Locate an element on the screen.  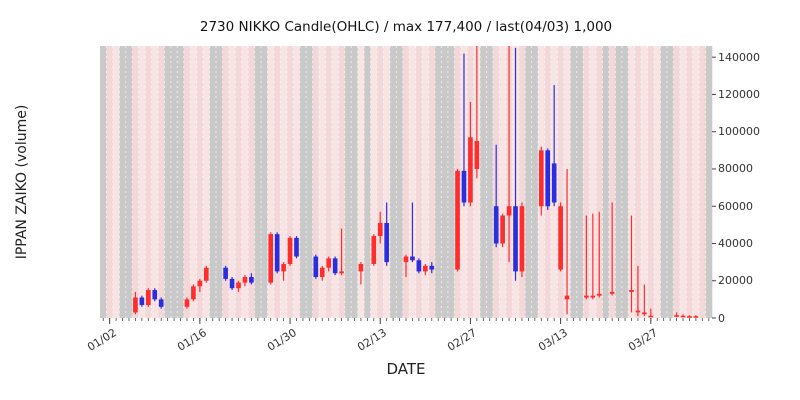
y-ticks is located at coordinates (714, 187).